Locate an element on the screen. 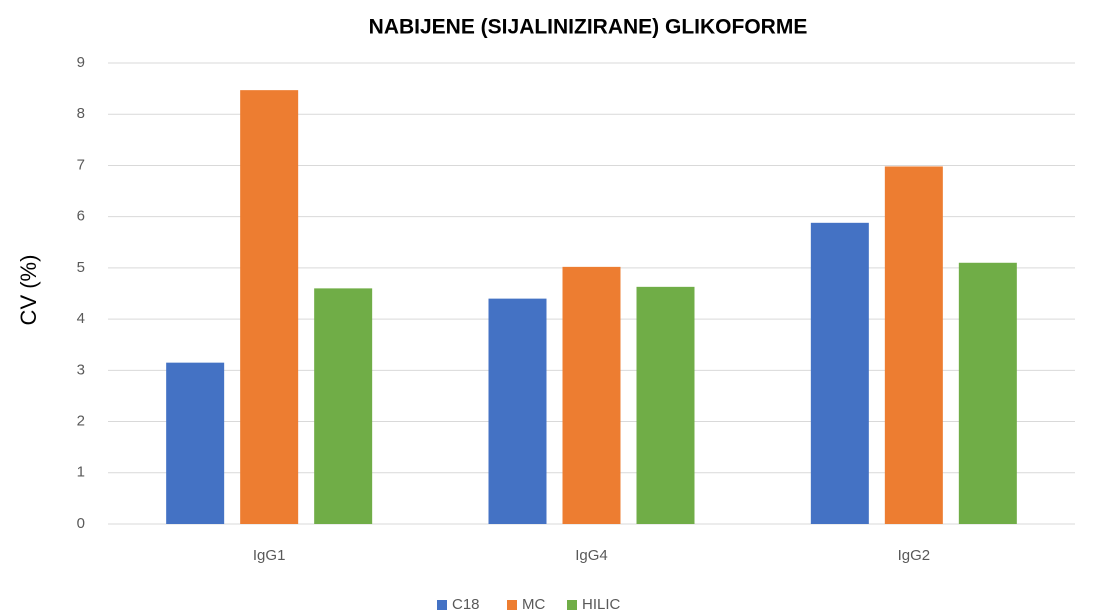 The width and height of the screenshot is (1095, 616). x-tick-label: IgG1 is located at coordinates (269, 555).